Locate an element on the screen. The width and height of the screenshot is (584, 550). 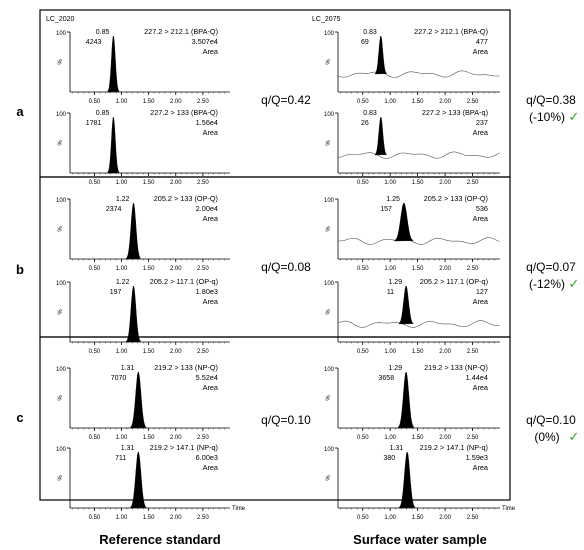
area-value: 1.80e3 is located at coordinates (207, 291).